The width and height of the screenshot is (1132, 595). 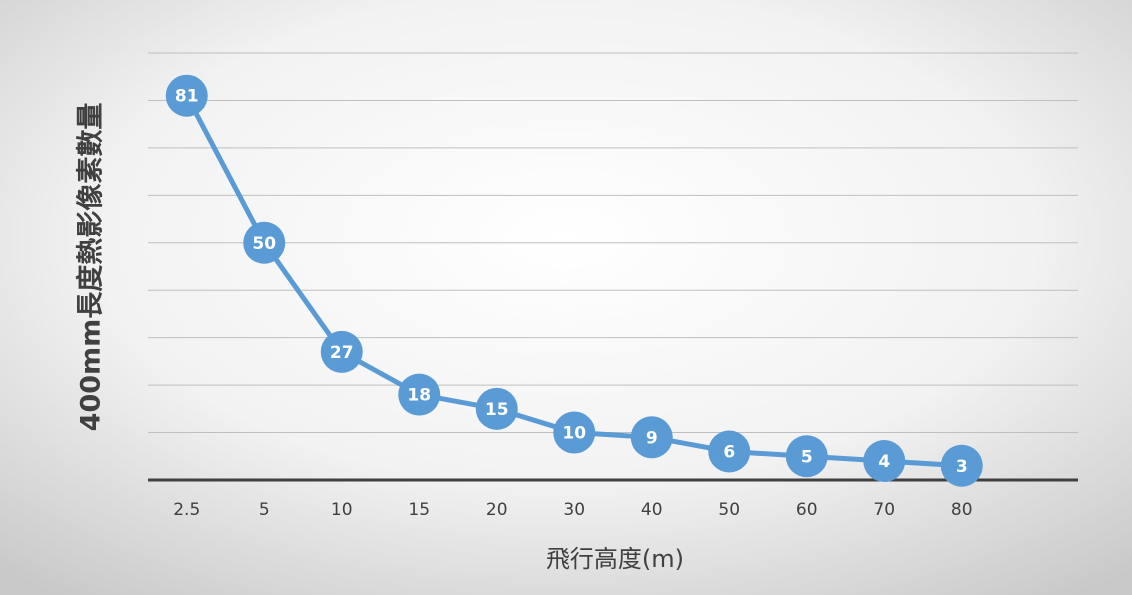 I want to click on data-label: 3, so click(x=962, y=467).